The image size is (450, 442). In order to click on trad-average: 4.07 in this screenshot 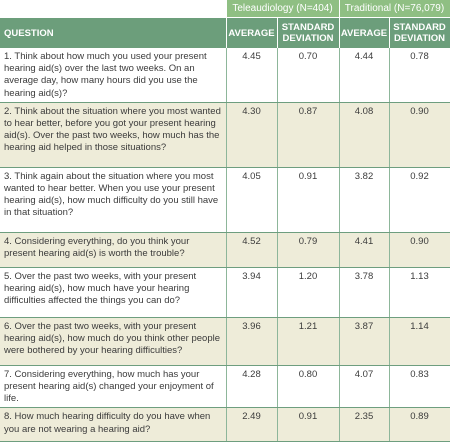, I will do `click(364, 387)`.